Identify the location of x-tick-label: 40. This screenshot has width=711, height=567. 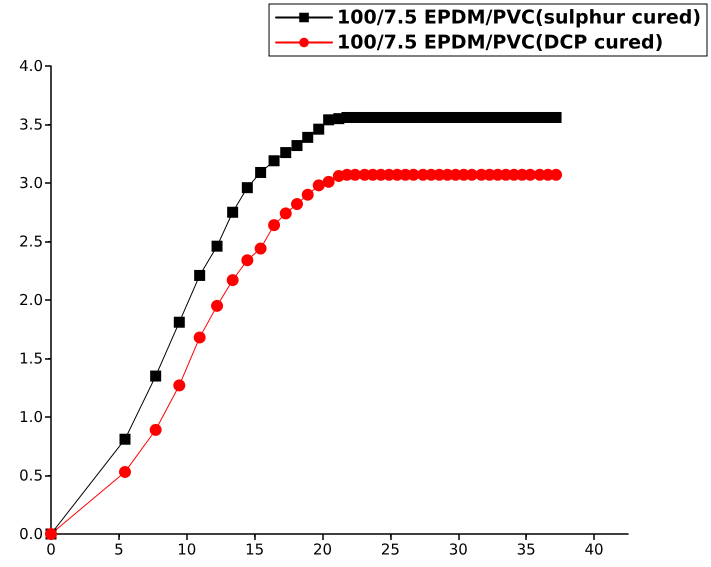
(594, 549).